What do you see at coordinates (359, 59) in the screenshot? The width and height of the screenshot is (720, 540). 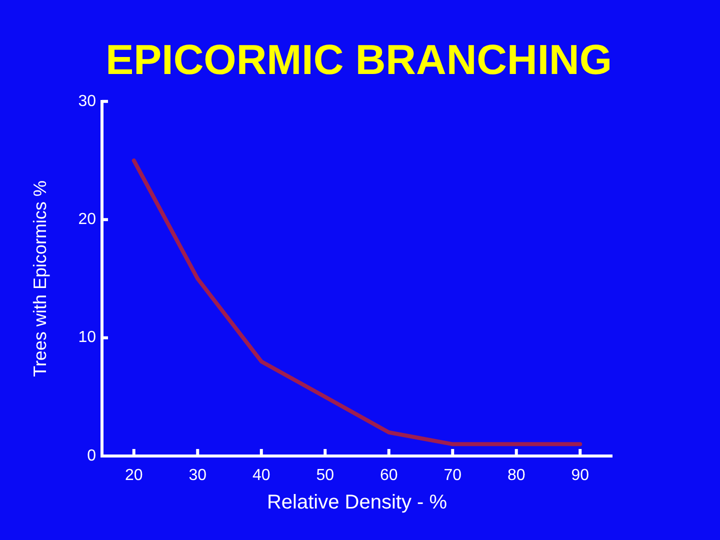 I see `chart-title: EPICORMIC BRANCHING` at bounding box center [359, 59].